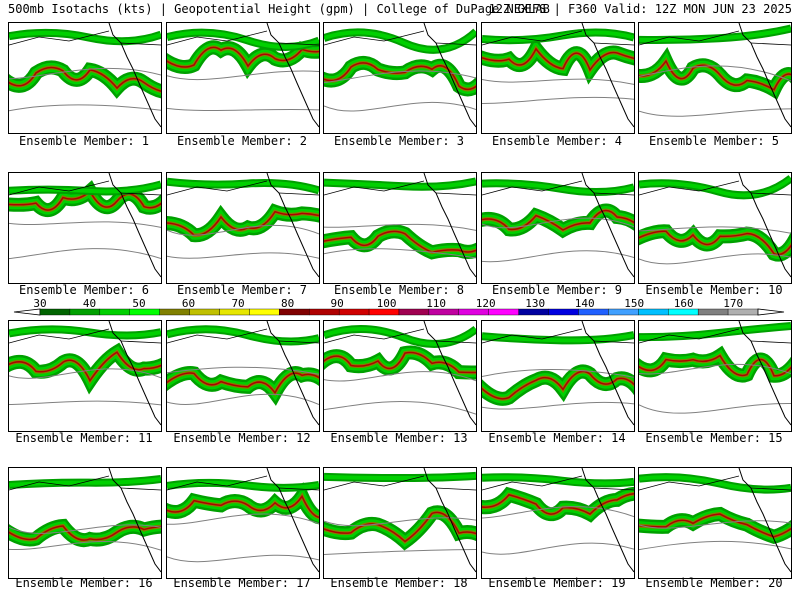 The width and height of the screenshot is (800, 600). Describe the element at coordinates (337, 303) in the screenshot. I see `colorbar-tick-label: 90` at that location.